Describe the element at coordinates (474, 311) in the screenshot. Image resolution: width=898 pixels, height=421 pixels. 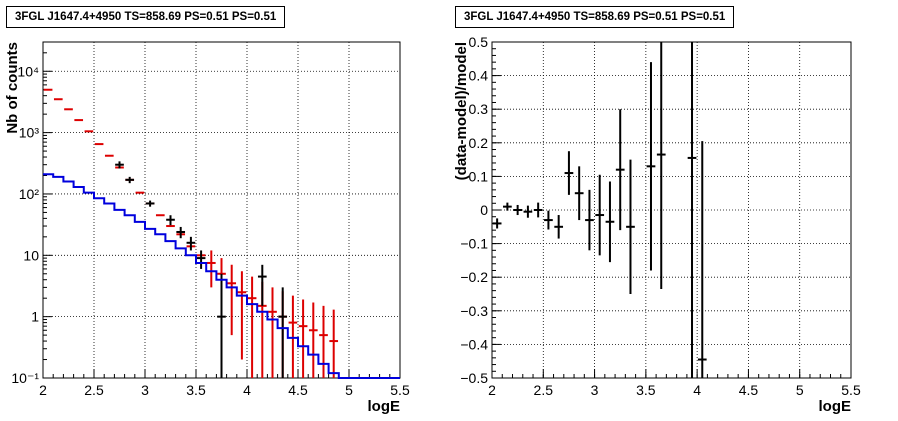
I see `y-tick-label: −0.3` at that location.